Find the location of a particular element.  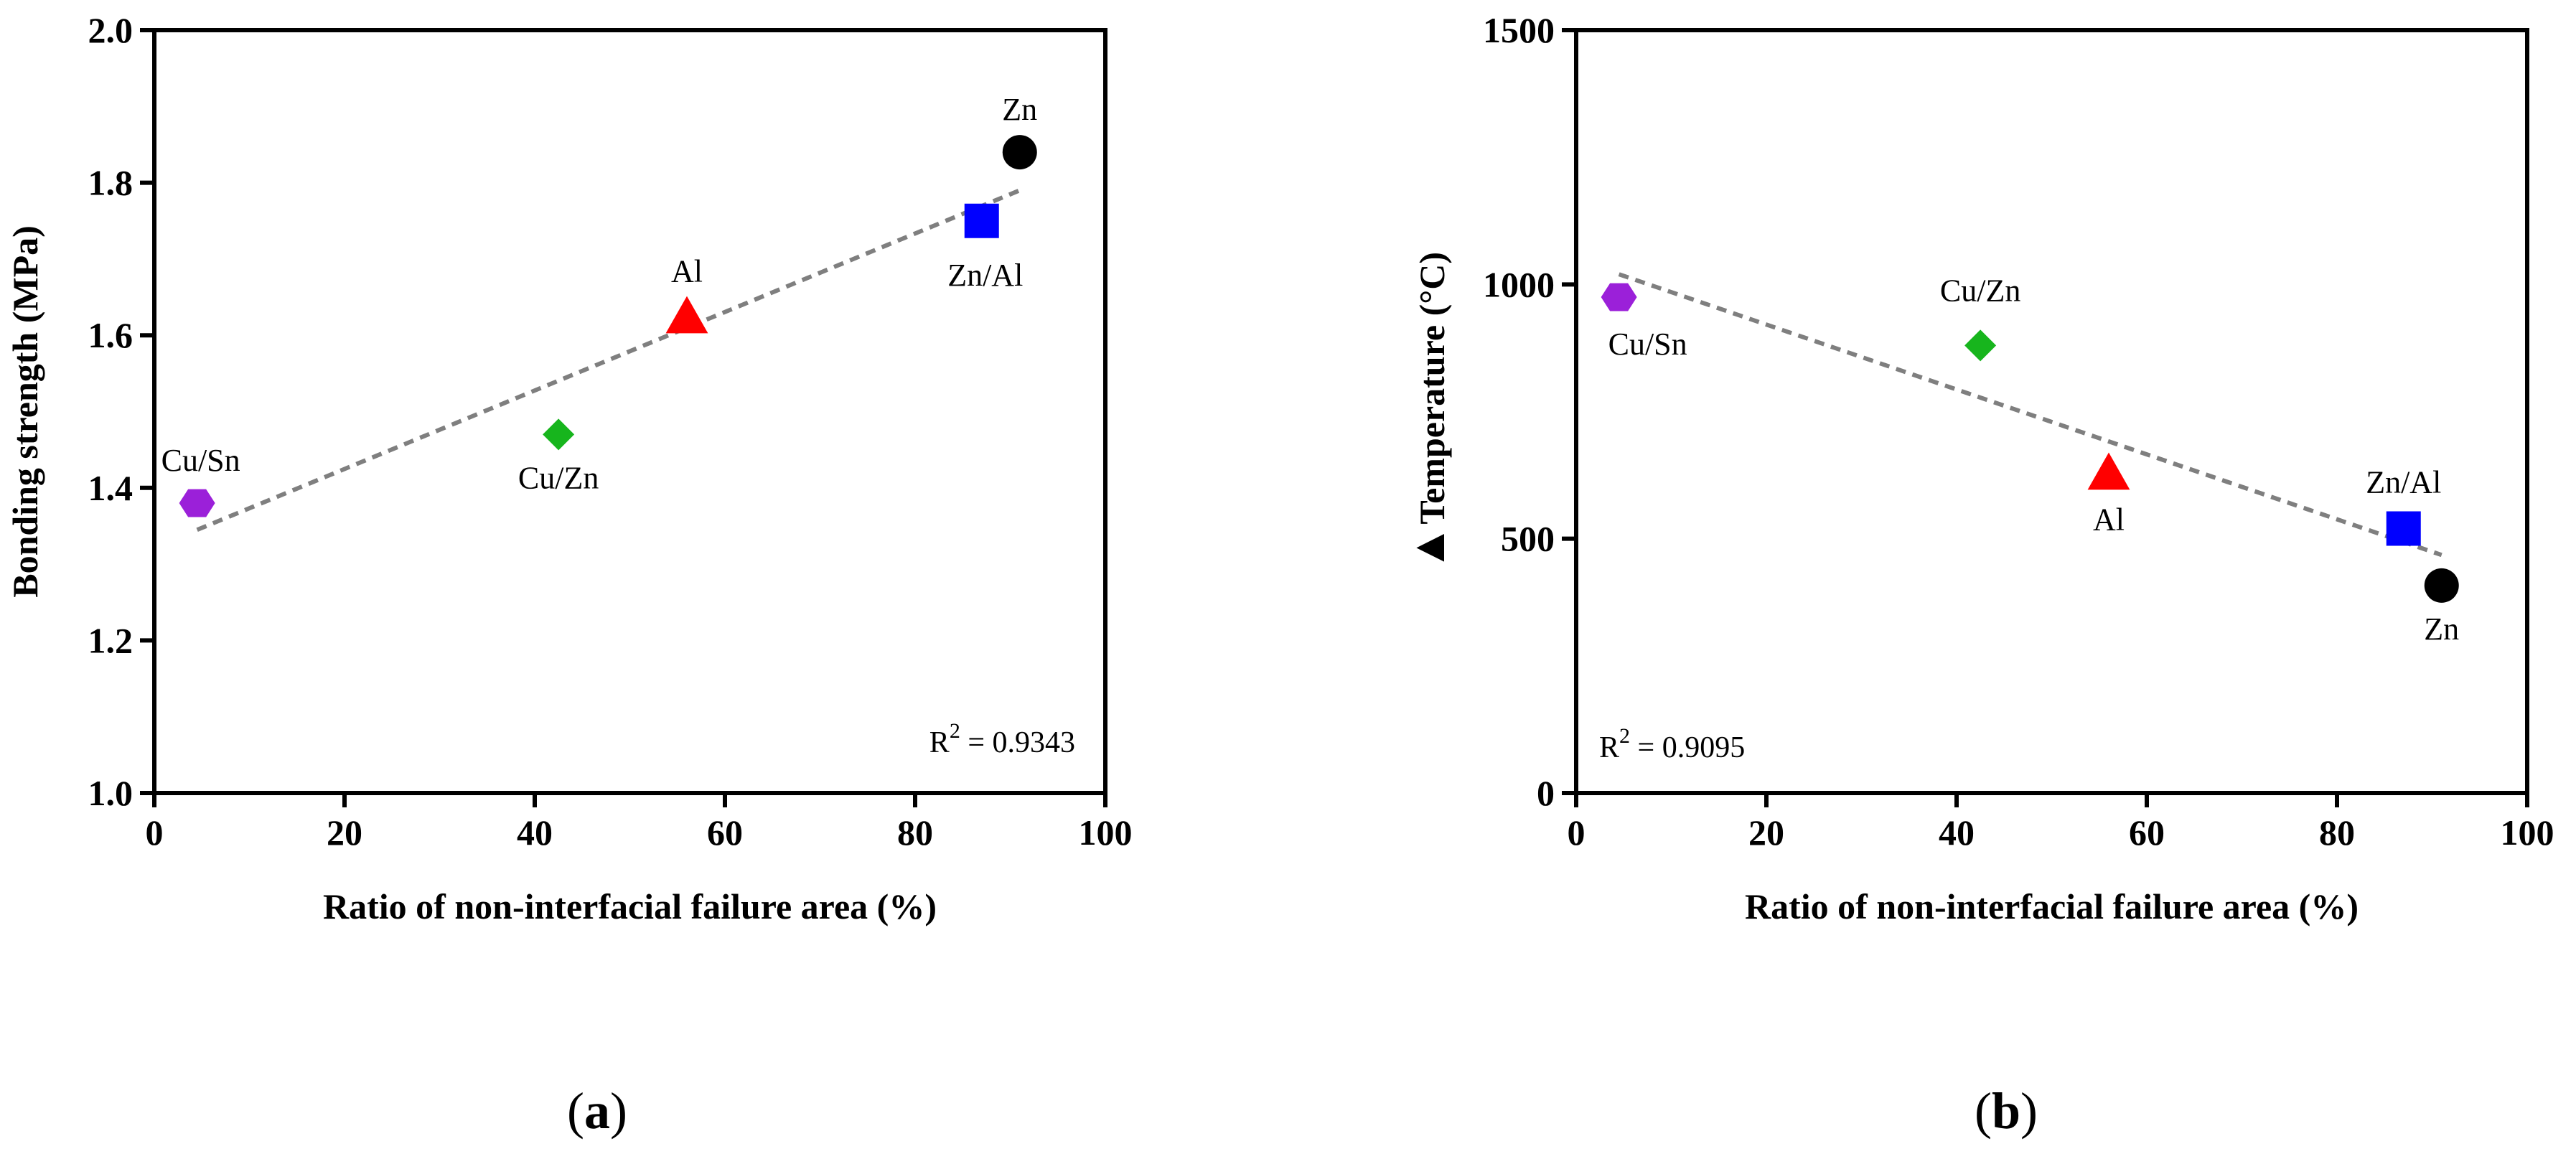

panel-label-letter: a is located at coordinates (597, 1111).